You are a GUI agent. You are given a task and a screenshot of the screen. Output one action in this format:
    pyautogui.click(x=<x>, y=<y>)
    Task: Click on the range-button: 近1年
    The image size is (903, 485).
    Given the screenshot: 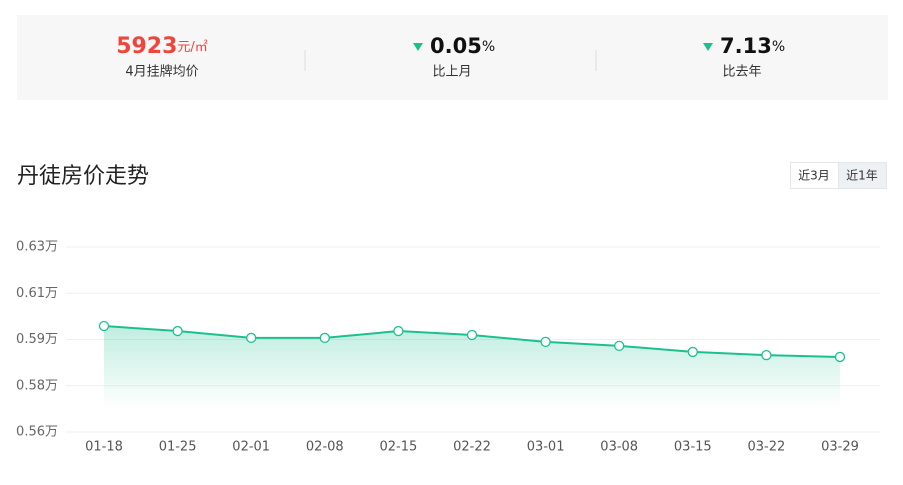 What is the action you would take?
    pyautogui.click(x=862, y=176)
    